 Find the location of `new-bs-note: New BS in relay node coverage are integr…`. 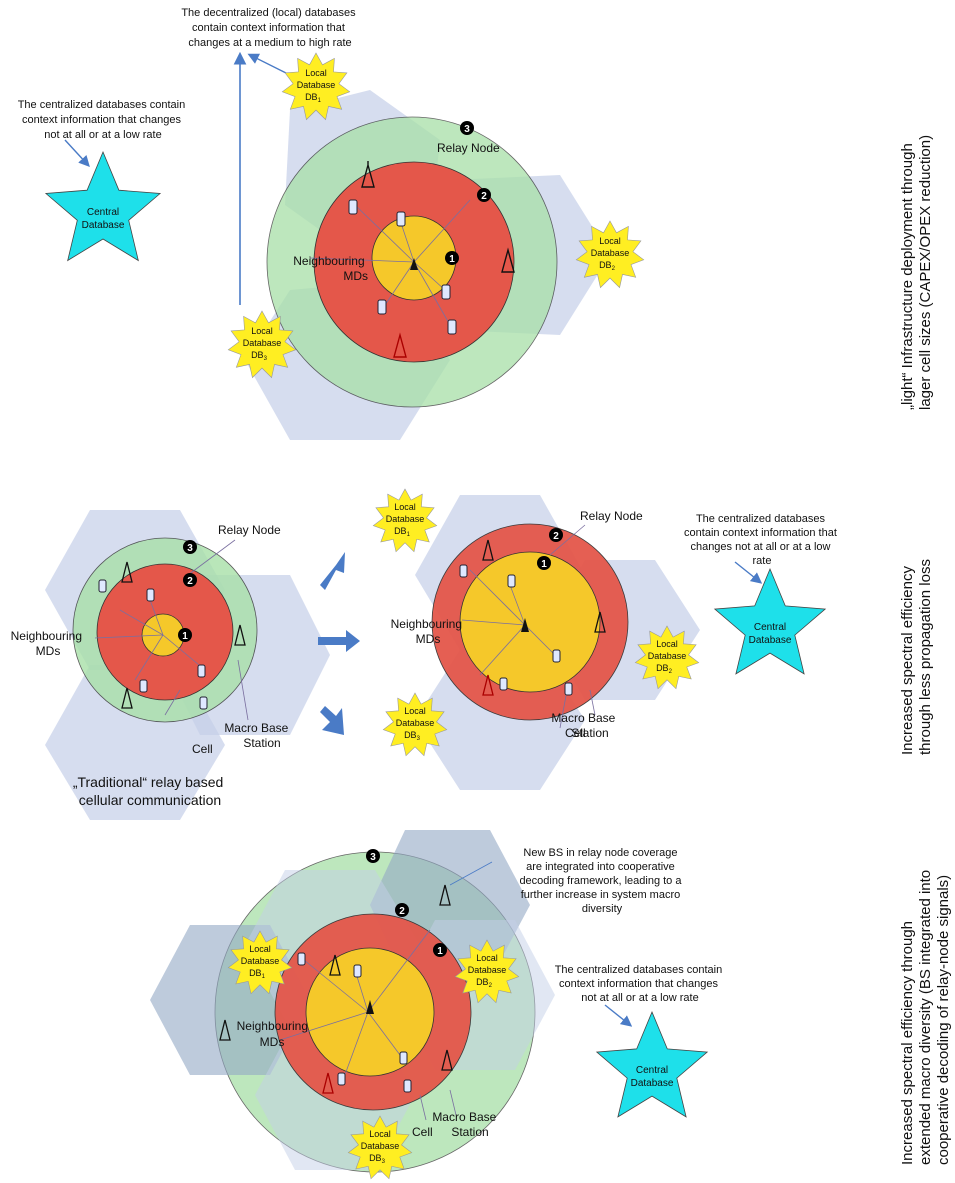

new-bs-note: New BS in relay node coverage are integr… is located at coordinates (601, 881).